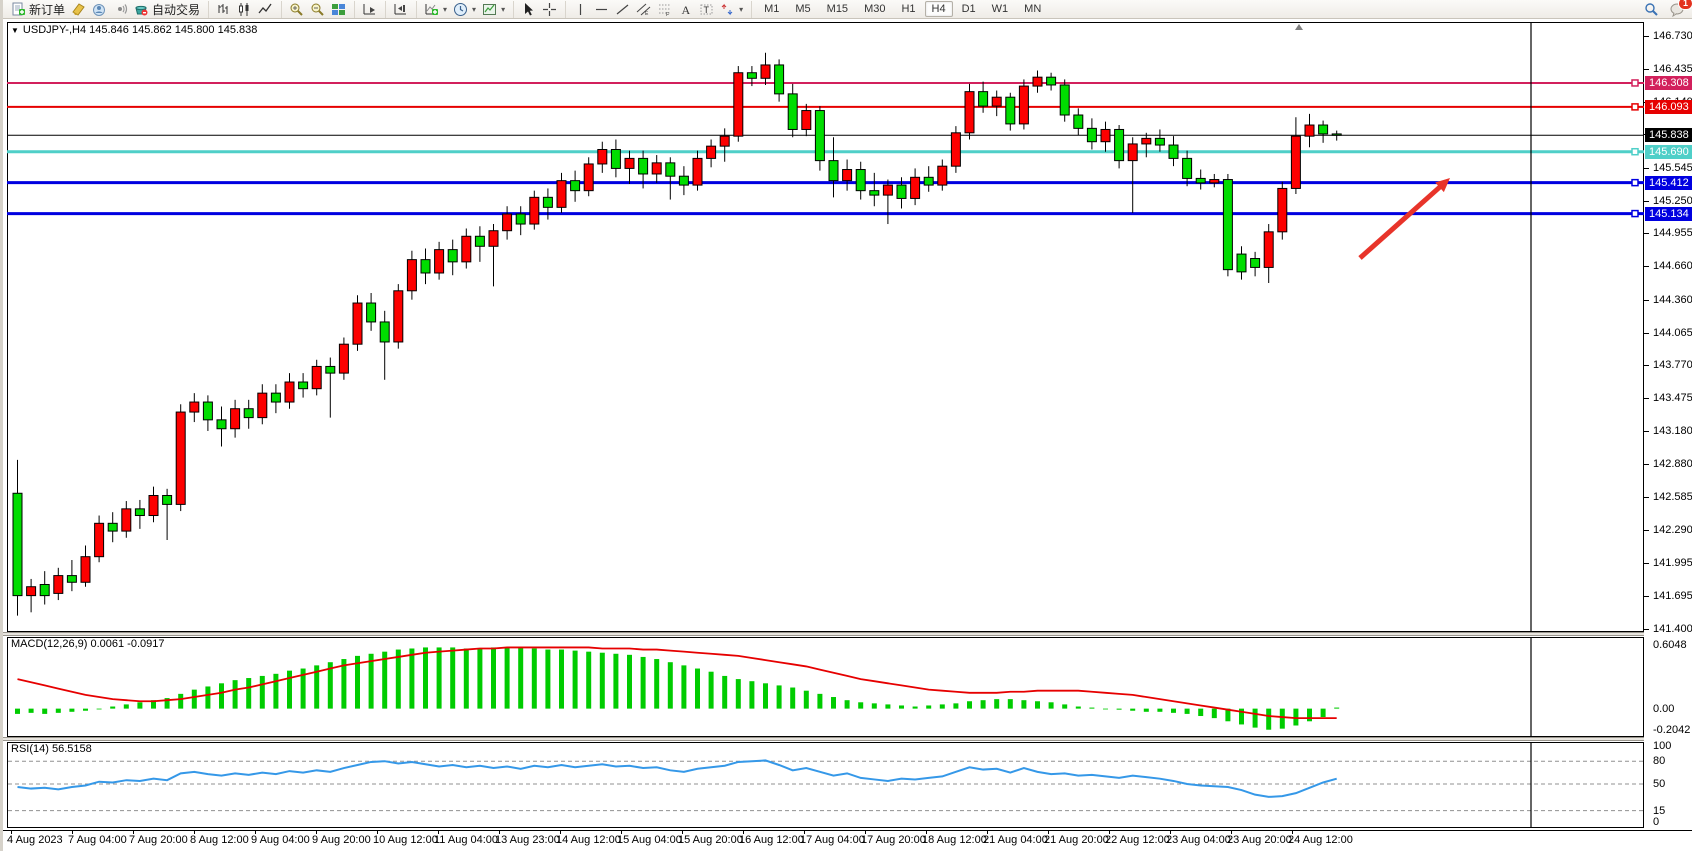 Image resolution: width=1692 pixels, height=851 pixels. I want to click on panel-splitter-rsi, so click(847, 739).